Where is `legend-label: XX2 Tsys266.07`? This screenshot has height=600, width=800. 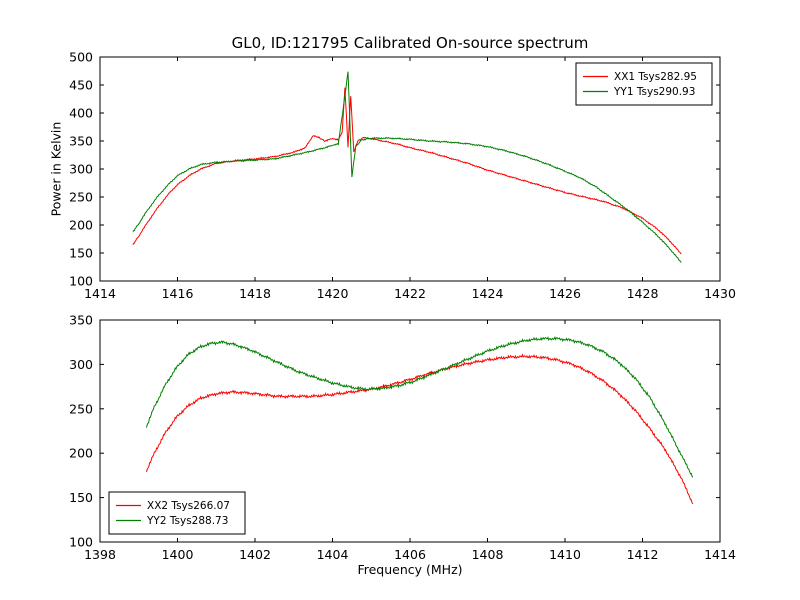
legend-label: XX2 Tsys266.07 is located at coordinates (188, 506).